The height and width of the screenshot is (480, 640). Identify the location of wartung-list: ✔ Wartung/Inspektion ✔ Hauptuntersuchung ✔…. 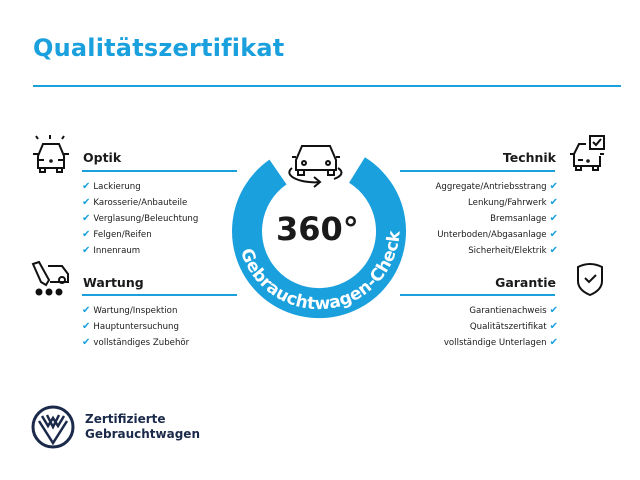
(135, 327).